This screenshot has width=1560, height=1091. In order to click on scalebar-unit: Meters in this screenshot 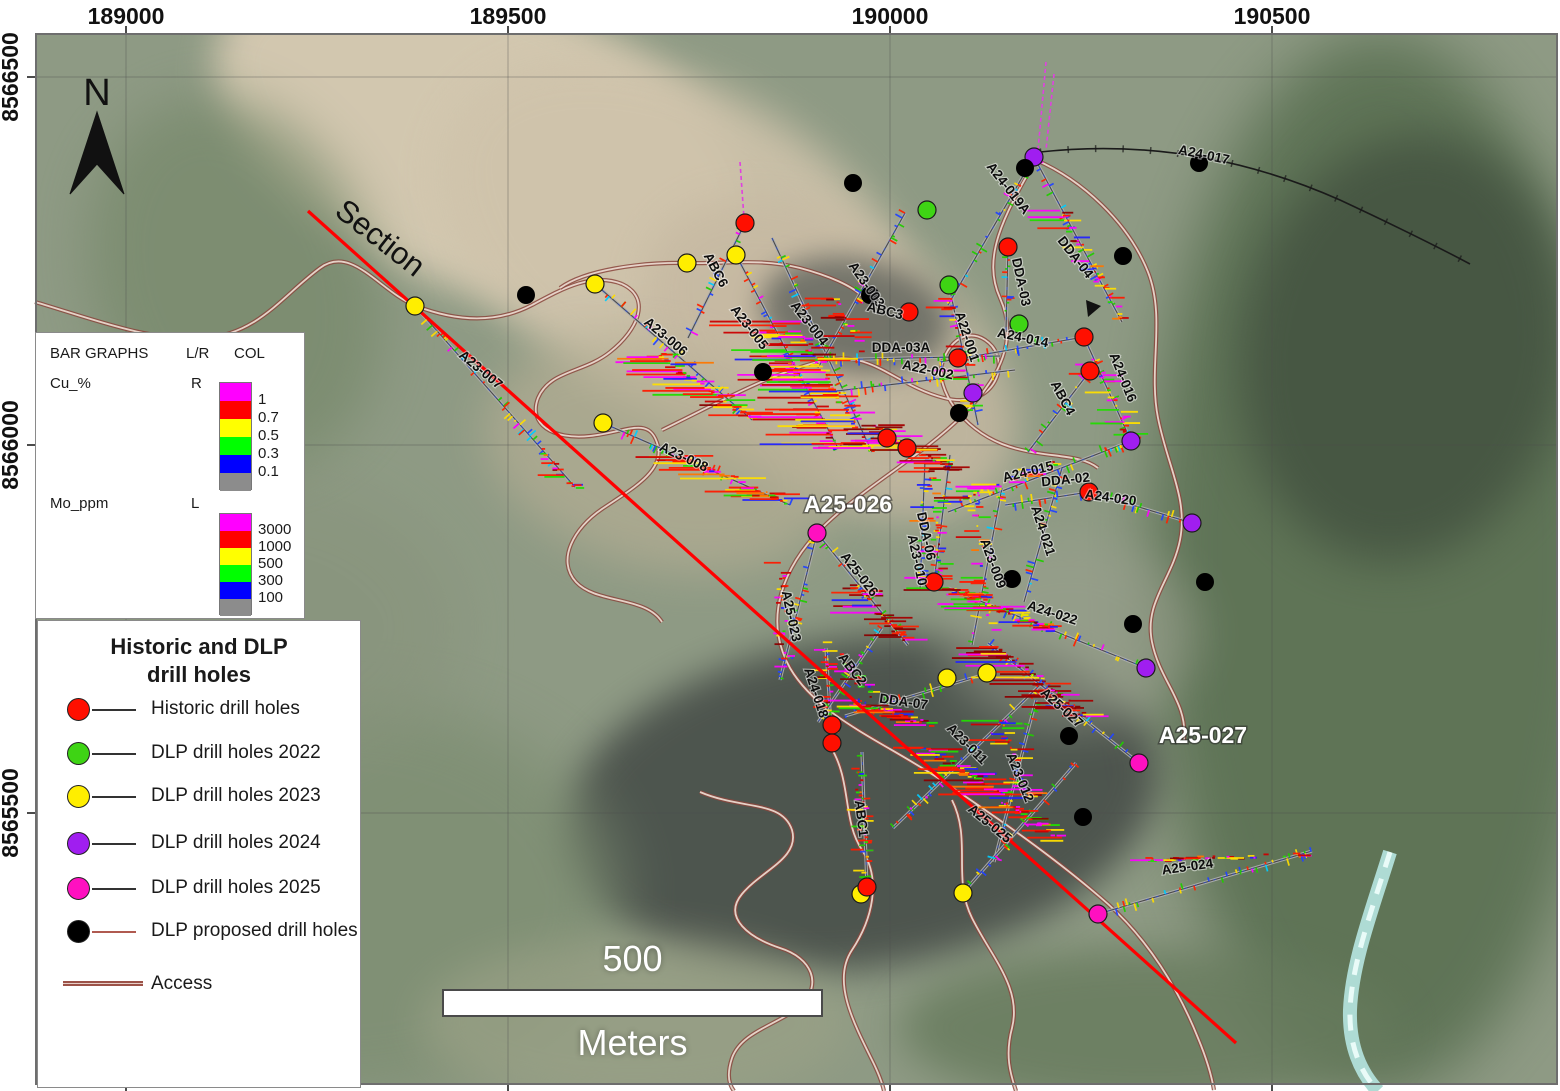, I will do `click(632, 1042)`.